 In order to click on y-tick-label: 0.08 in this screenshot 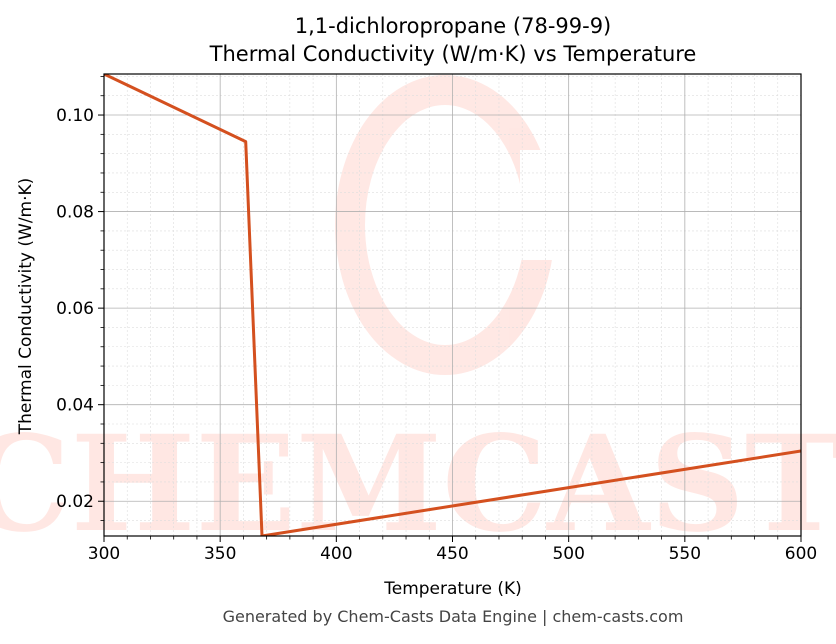, I will do `click(75, 213)`.